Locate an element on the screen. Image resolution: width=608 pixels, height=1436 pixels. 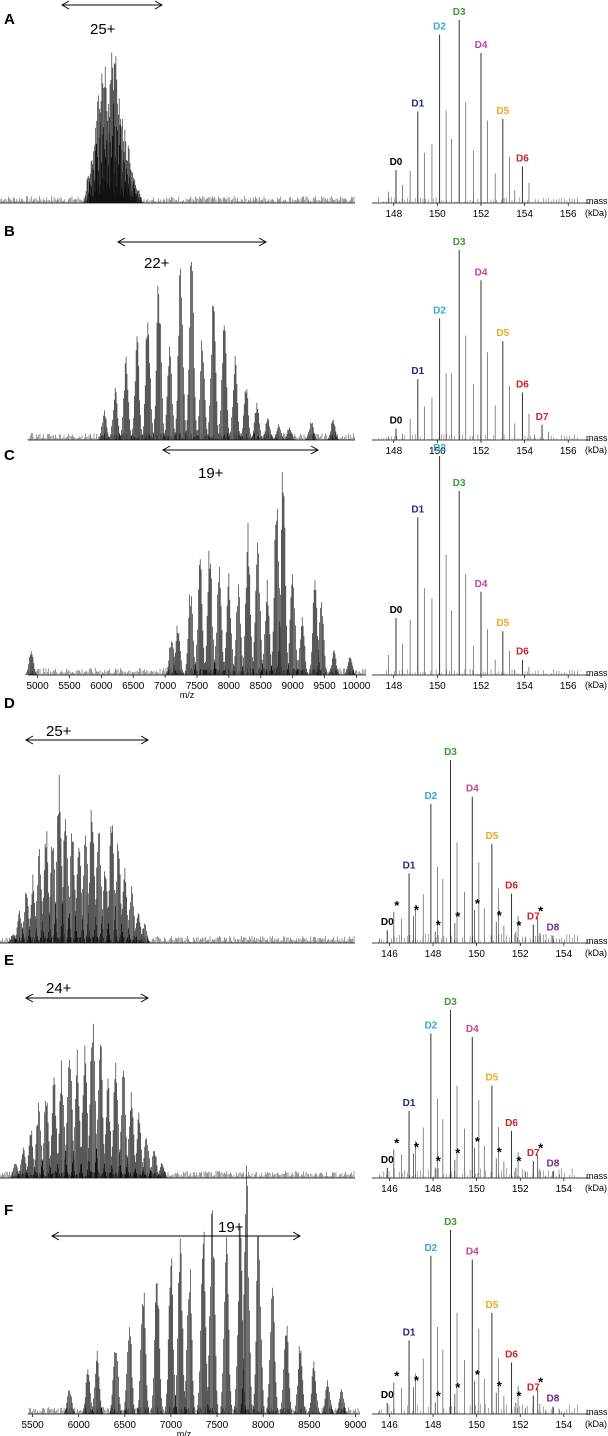
deconv-peak-d5: D5 is located at coordinates (502, 154).